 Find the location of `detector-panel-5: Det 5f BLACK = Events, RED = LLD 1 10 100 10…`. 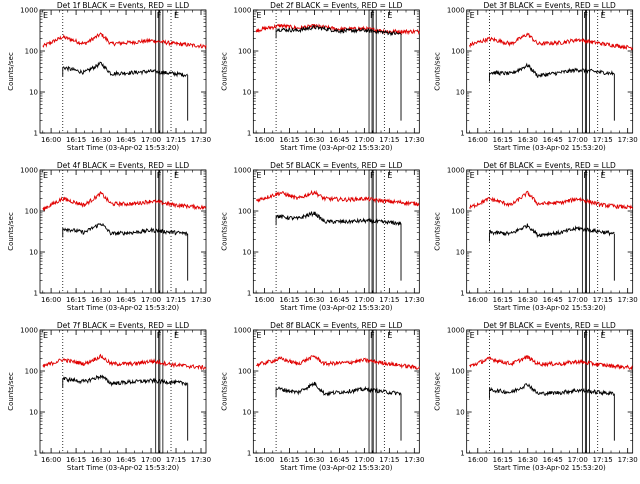

detector-panel-5: Det 5f BLACK = Events, RED = LLD 1 10 100 10… is located at coordinates (322, 236).